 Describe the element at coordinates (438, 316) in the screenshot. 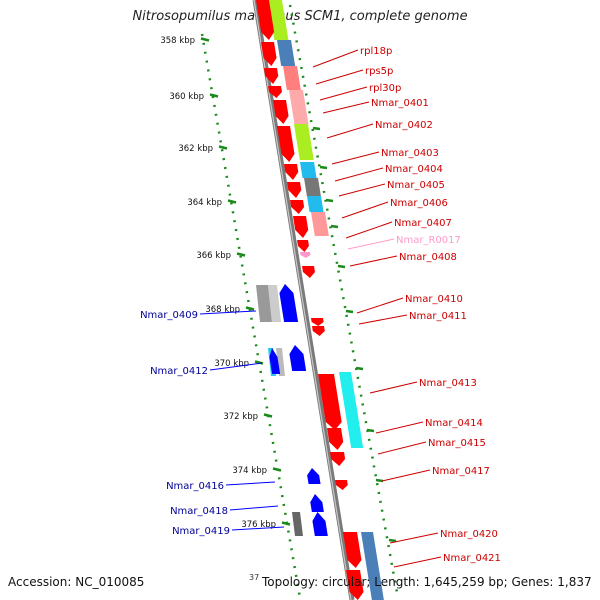

I see `gene-label: Nmar_0411` at that location.